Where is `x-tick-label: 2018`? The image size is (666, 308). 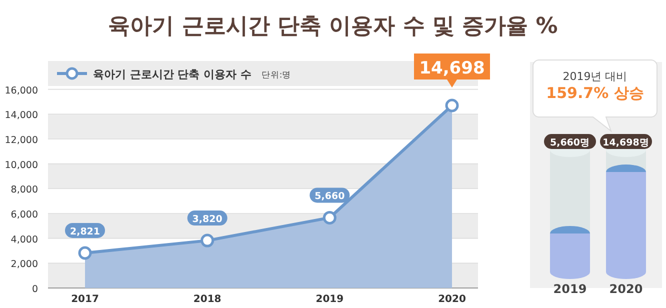
x-tick-label: 2018 is located at coordinates (207, 299).